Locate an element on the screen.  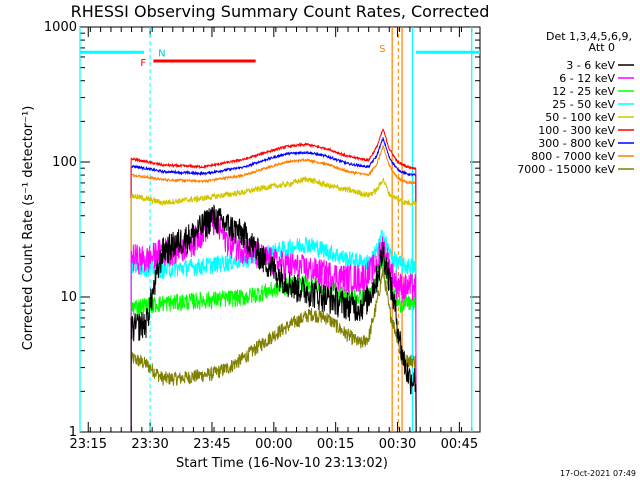
legend-label: 100 - 300 keV is located at coordinates (576, 130).